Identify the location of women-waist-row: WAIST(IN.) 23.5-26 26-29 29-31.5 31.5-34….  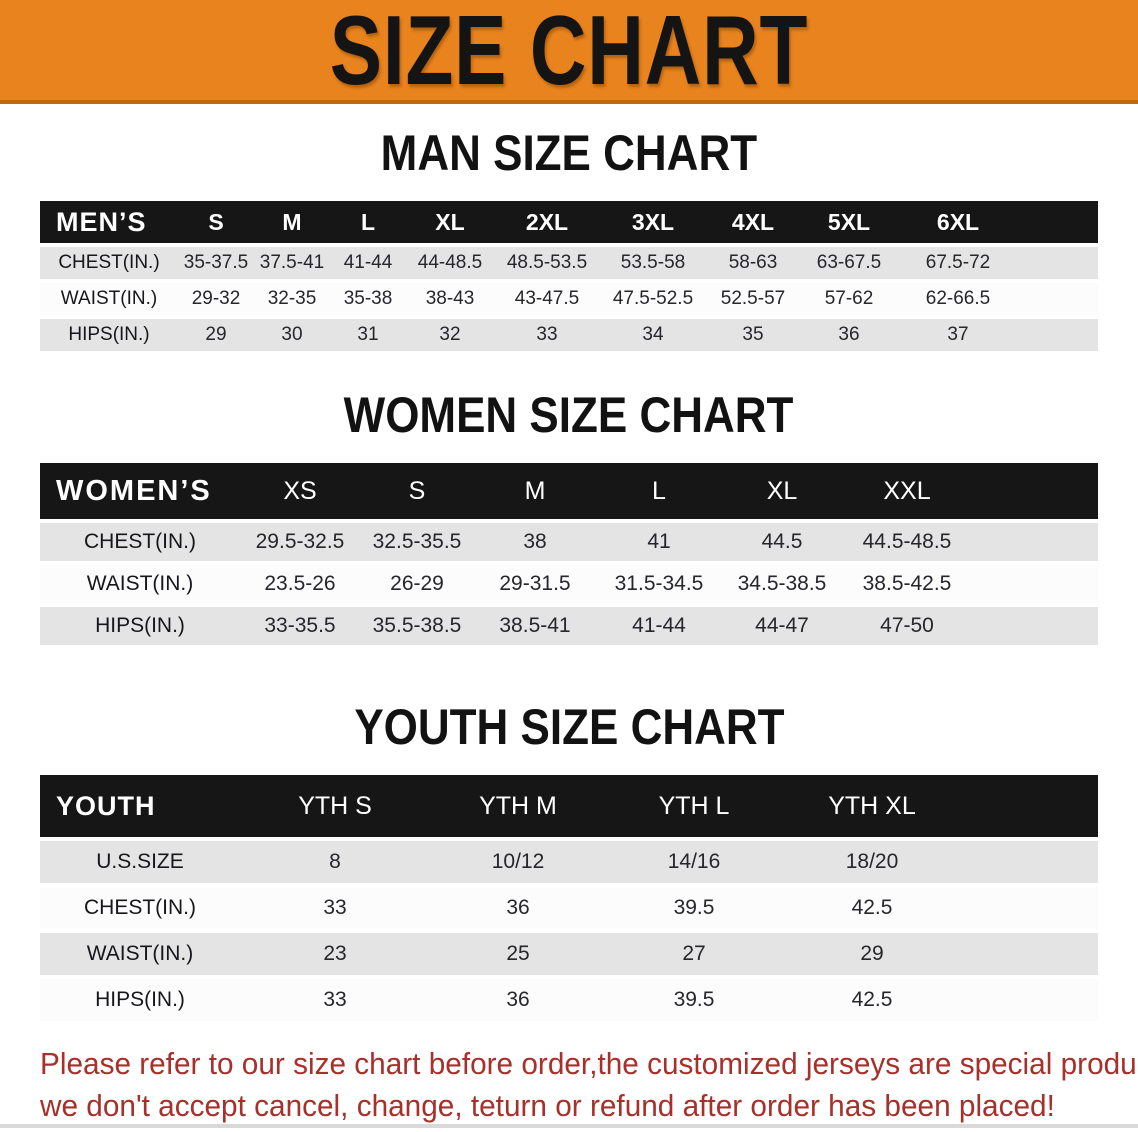
(569, 585).